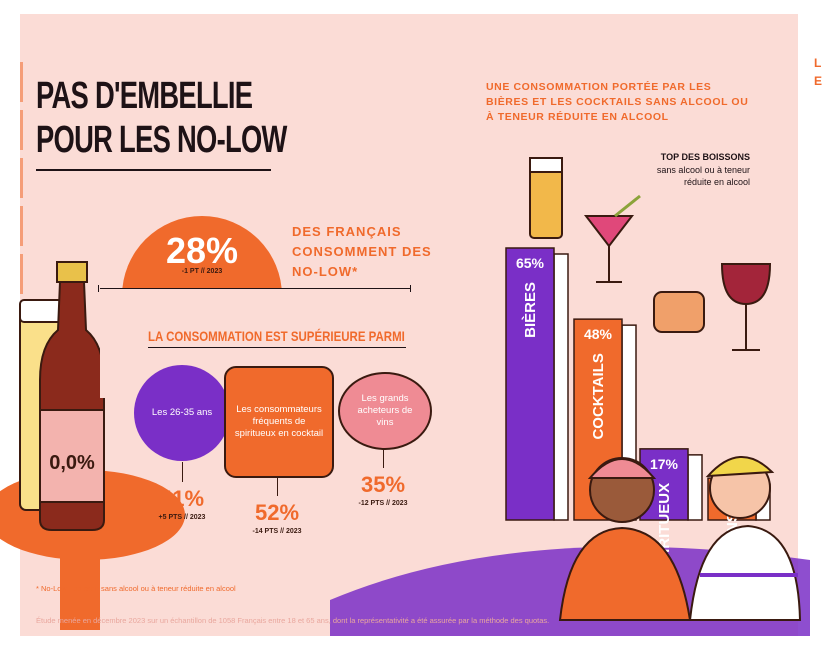 The height and width of the screenshot is (647, 831). I want to click on beer-pint-icon, so click(546, 198).